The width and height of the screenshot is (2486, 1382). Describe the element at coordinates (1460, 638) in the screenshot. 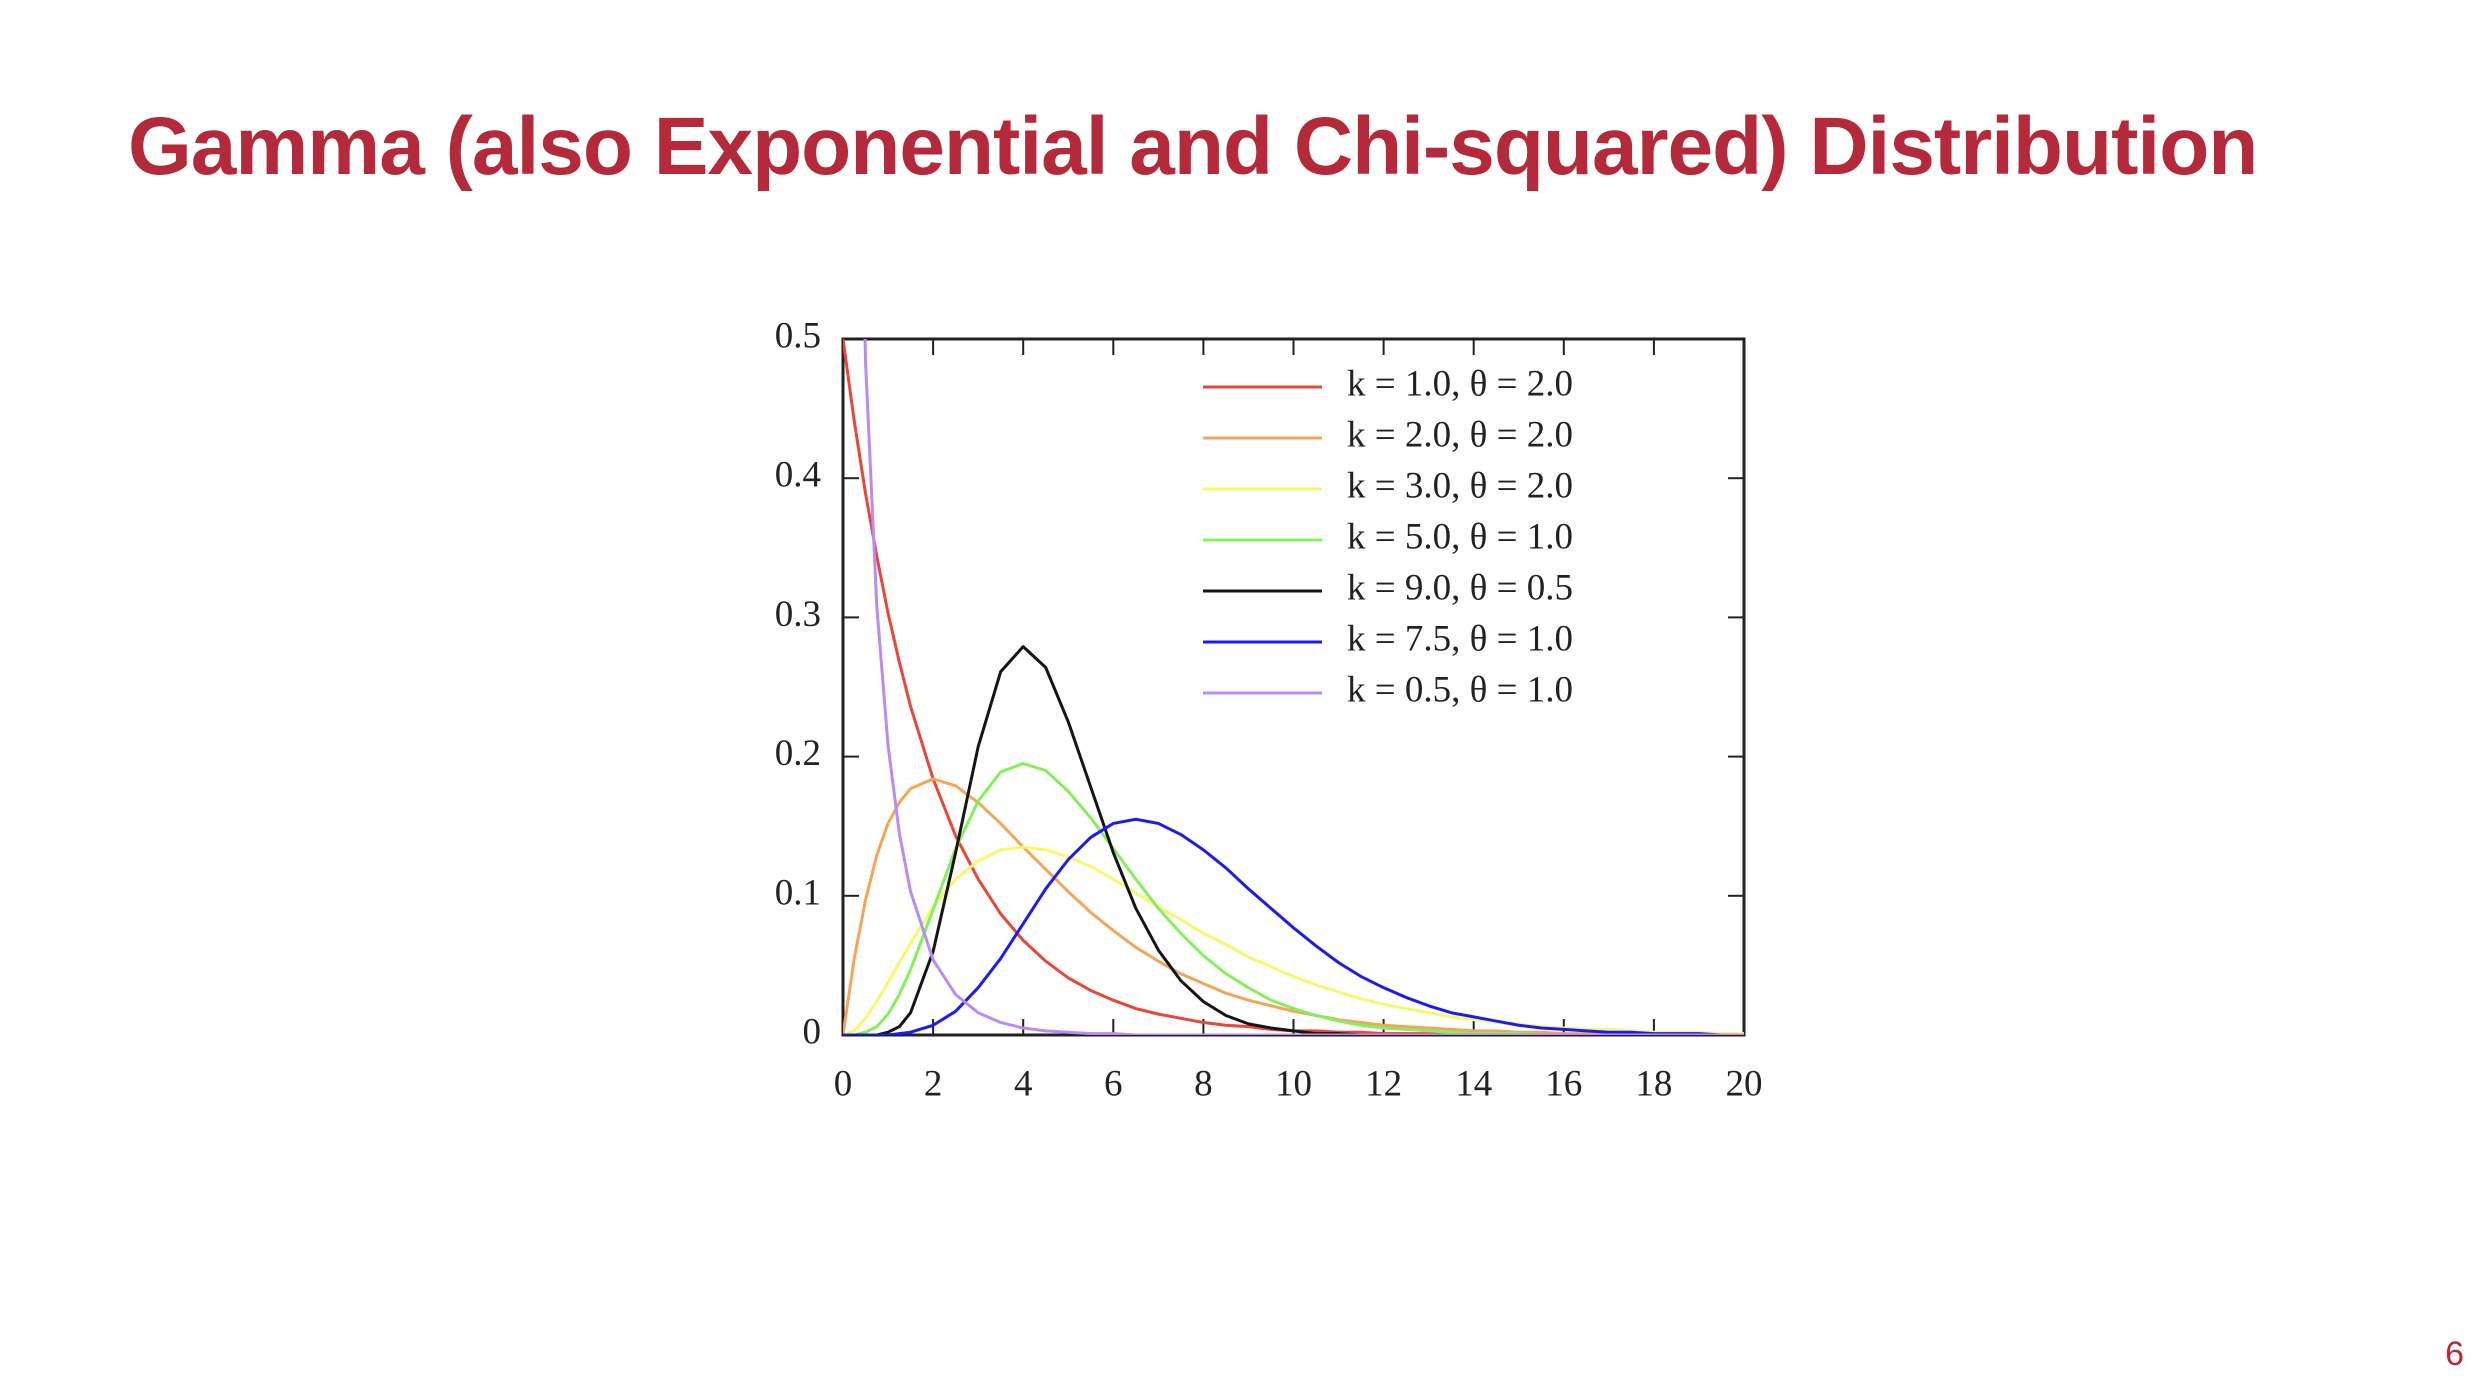

I see `legend-label: k = 7.5, θ = 1.0` at that location.